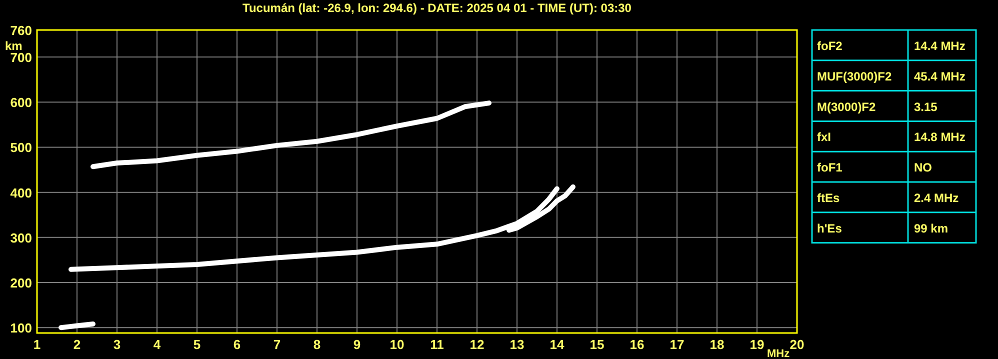  Describe the element at coordinates (37, 344) in the screenshot. I see `x-tick-label: 1` at that location.